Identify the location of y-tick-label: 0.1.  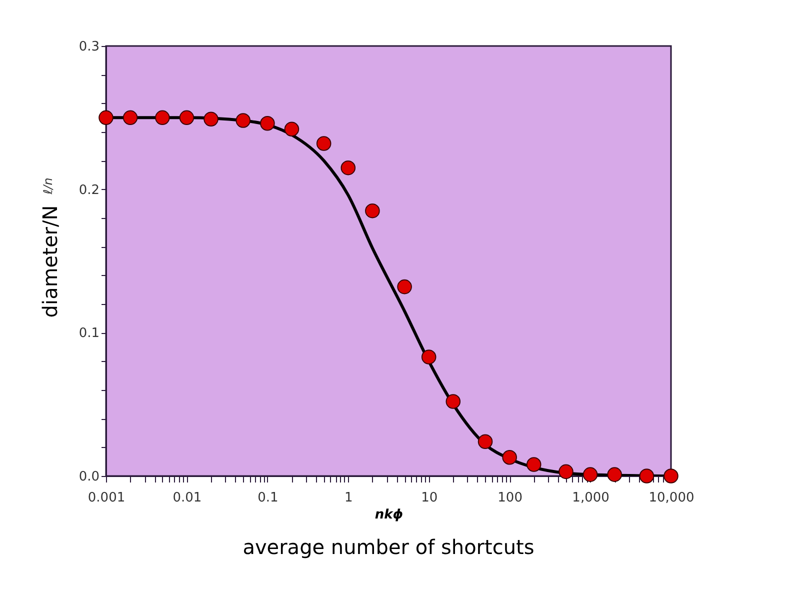
(89, 334).